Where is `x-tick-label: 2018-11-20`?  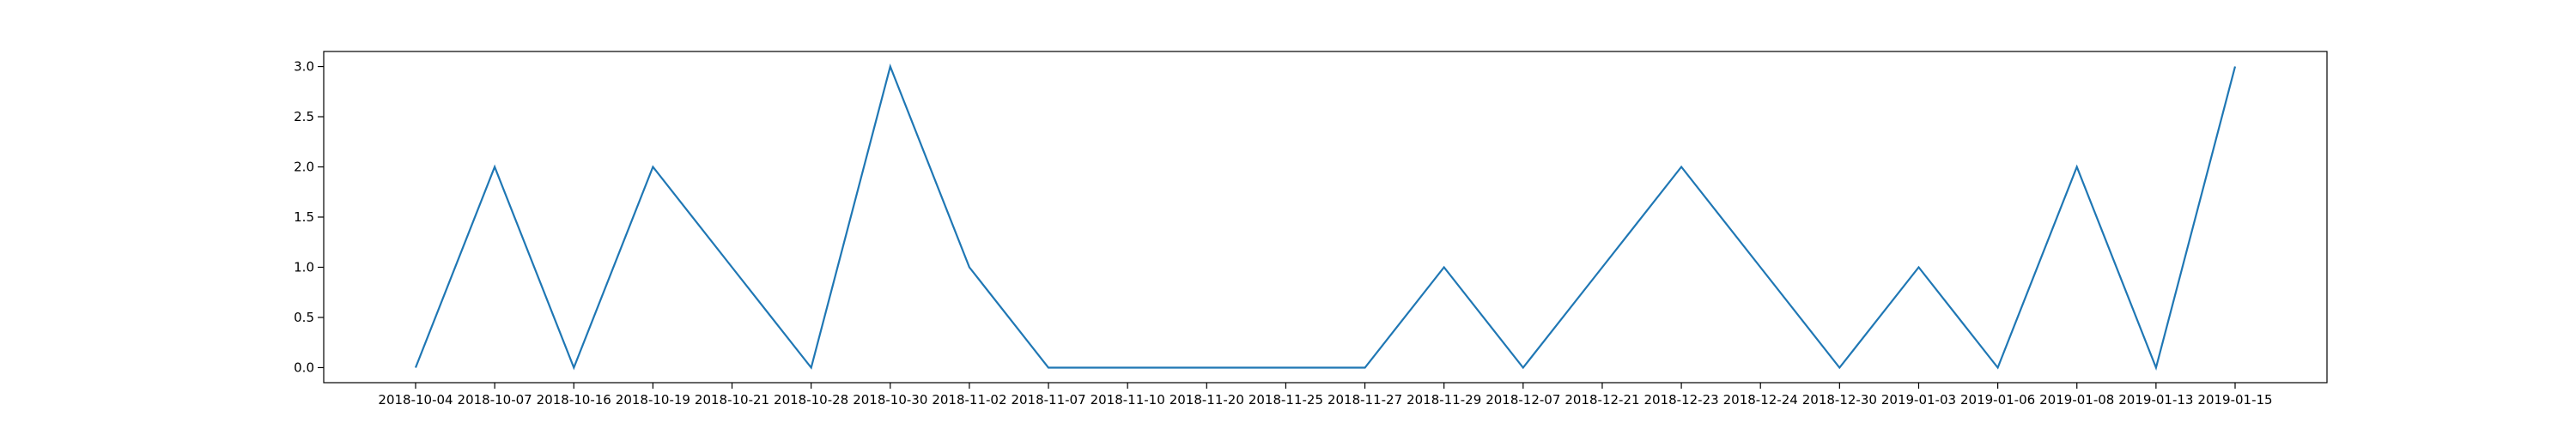
x-tick-label: 2018-11-20 is located at coordinates (1207, 400).